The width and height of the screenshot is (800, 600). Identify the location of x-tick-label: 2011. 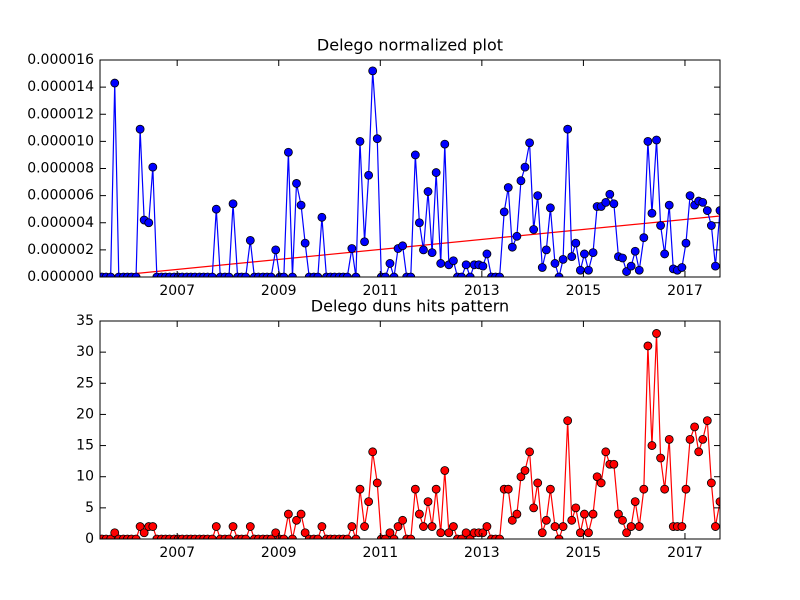
(380, 553).